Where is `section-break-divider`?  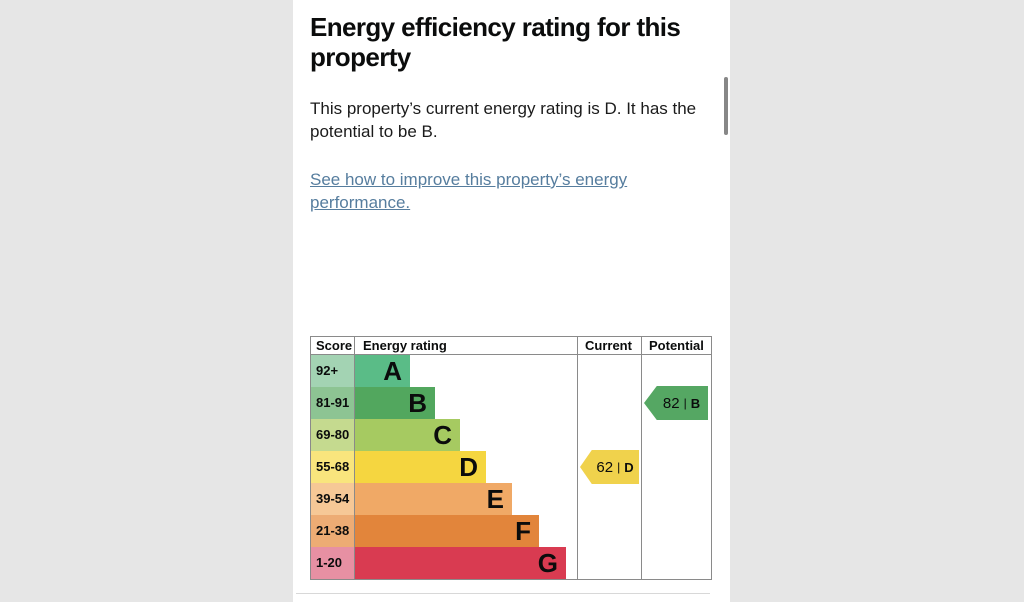 section-break-divider is located at coordinates (503, 593).